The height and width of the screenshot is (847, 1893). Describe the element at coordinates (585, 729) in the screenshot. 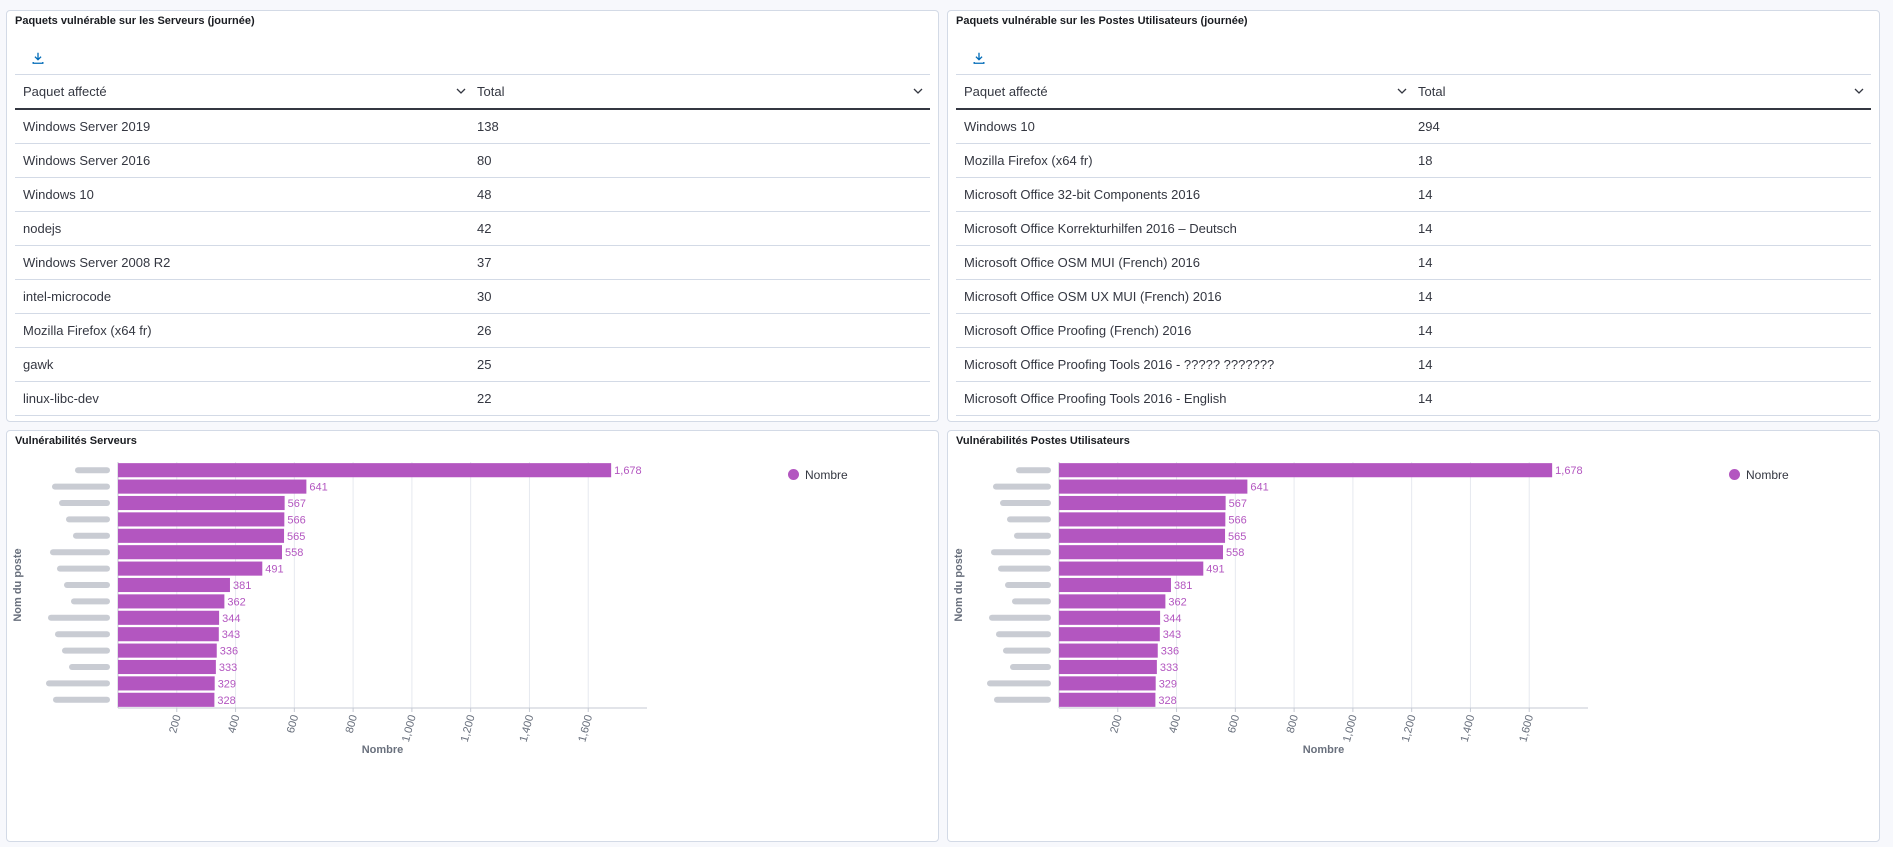

I see `x-tick-label: 1,600` at that location.